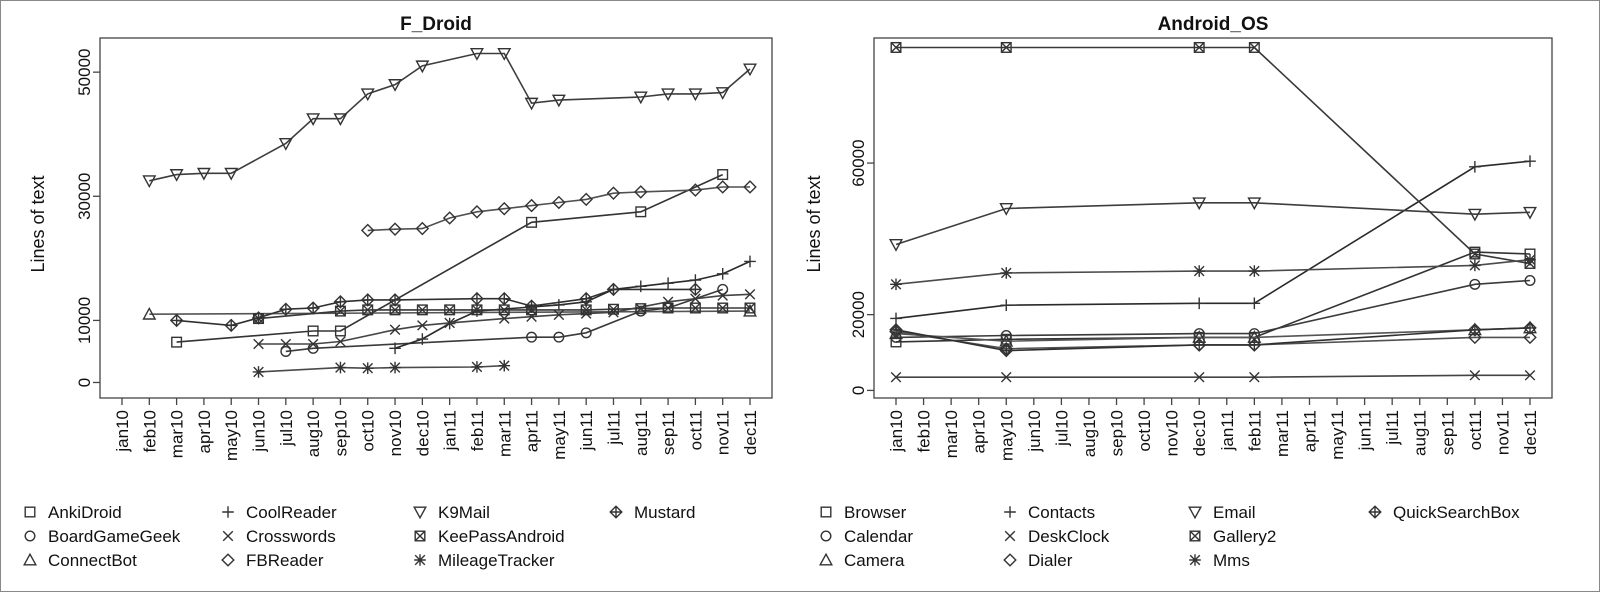  Describe the element at coordinates (73, 512) in the screenshot. I see `legend-item: AnkiDroid` at that location.